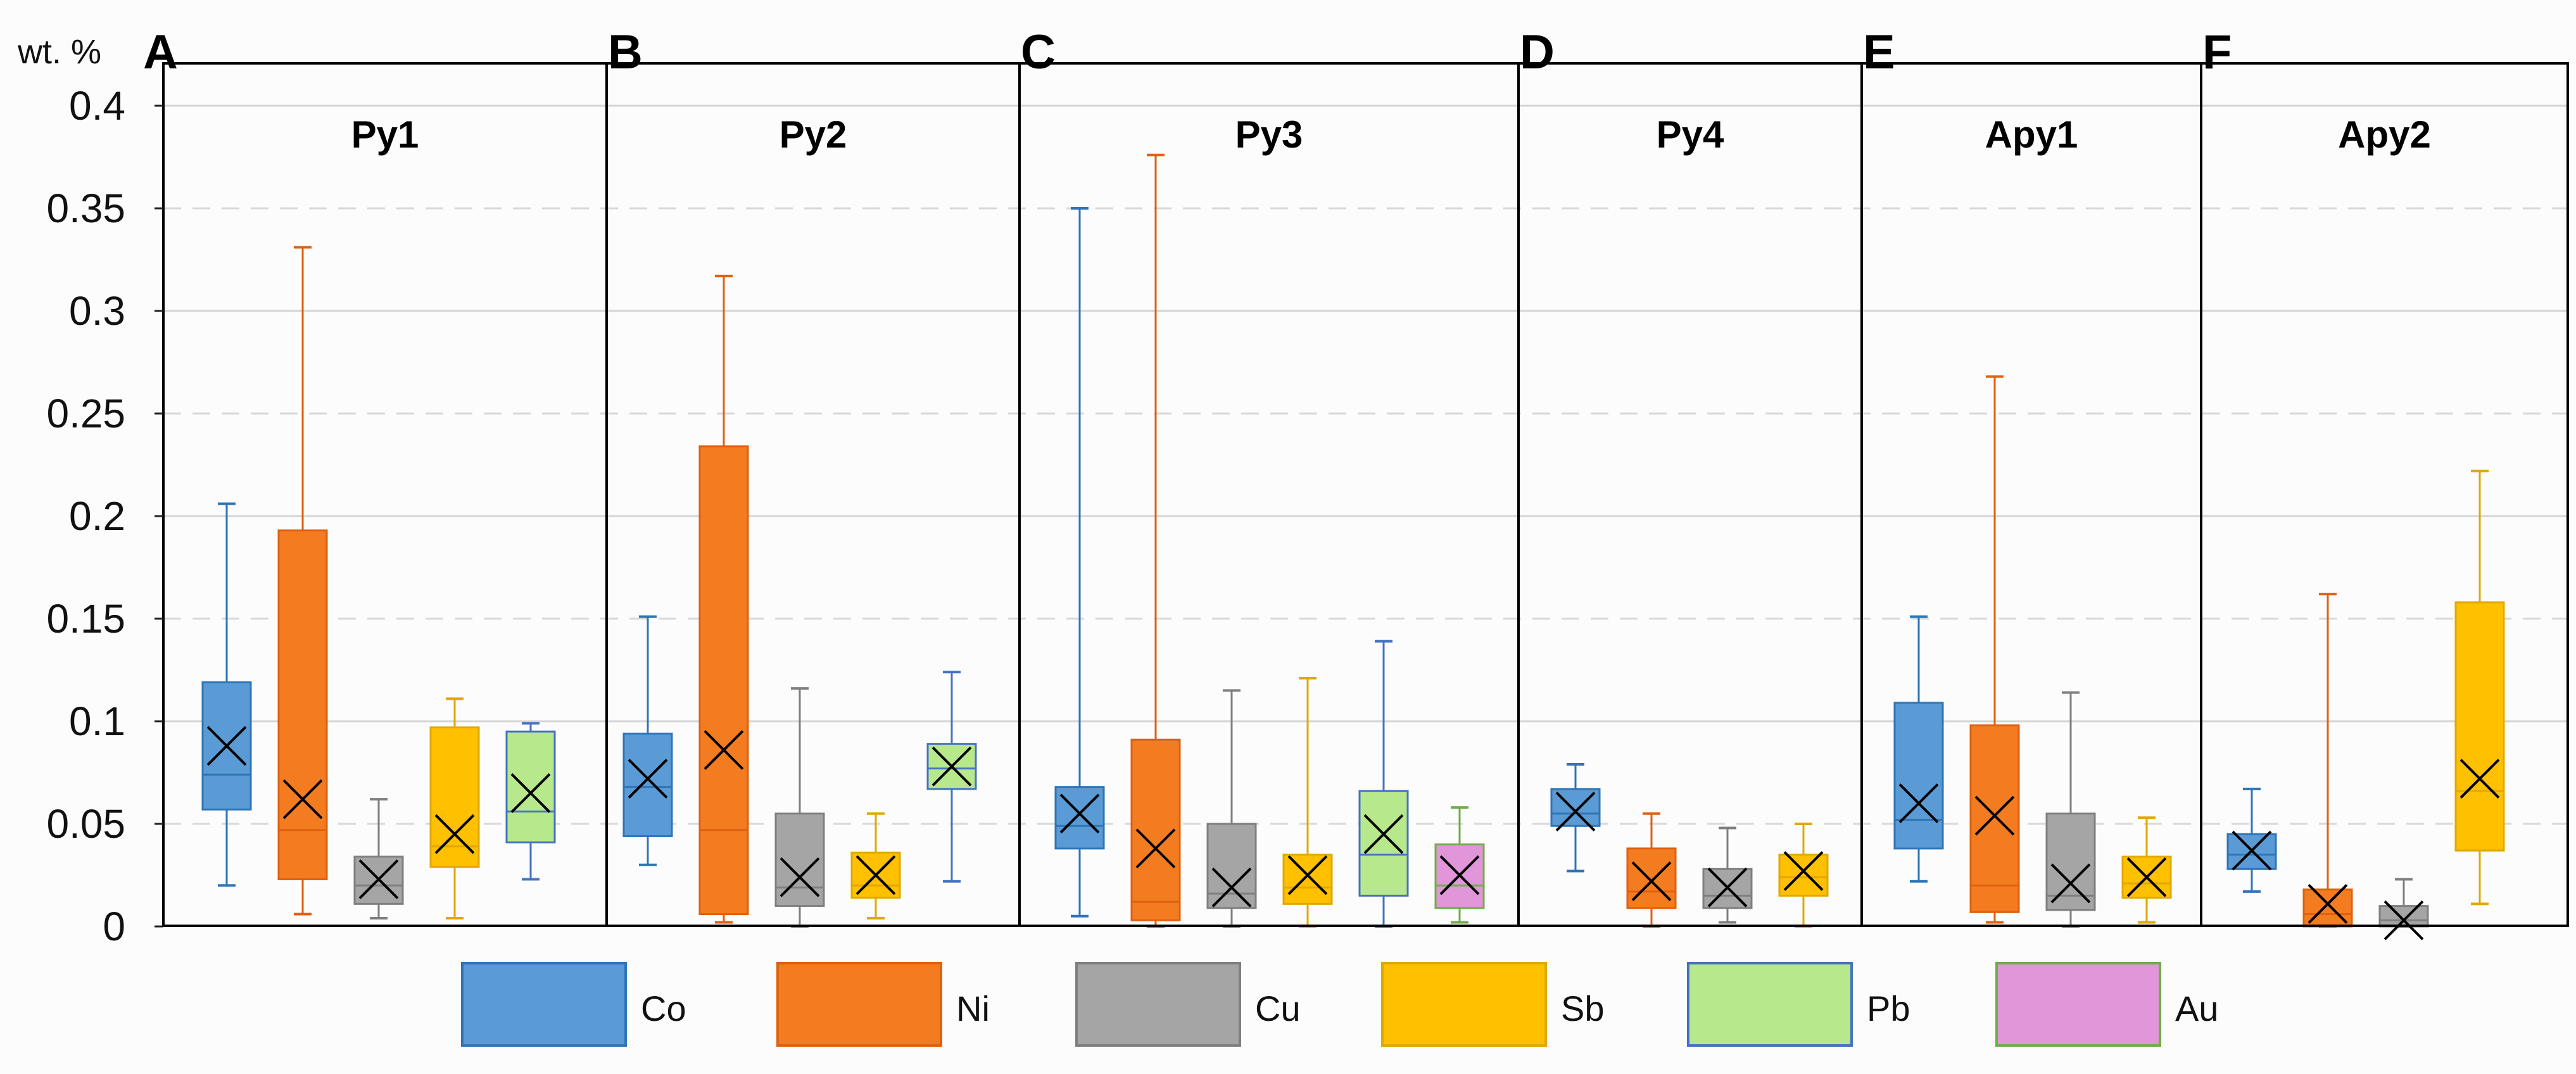 The width and height of the screenshot is (2576, 1074). I want to click on box-py4-ni, so click(1652, 870).